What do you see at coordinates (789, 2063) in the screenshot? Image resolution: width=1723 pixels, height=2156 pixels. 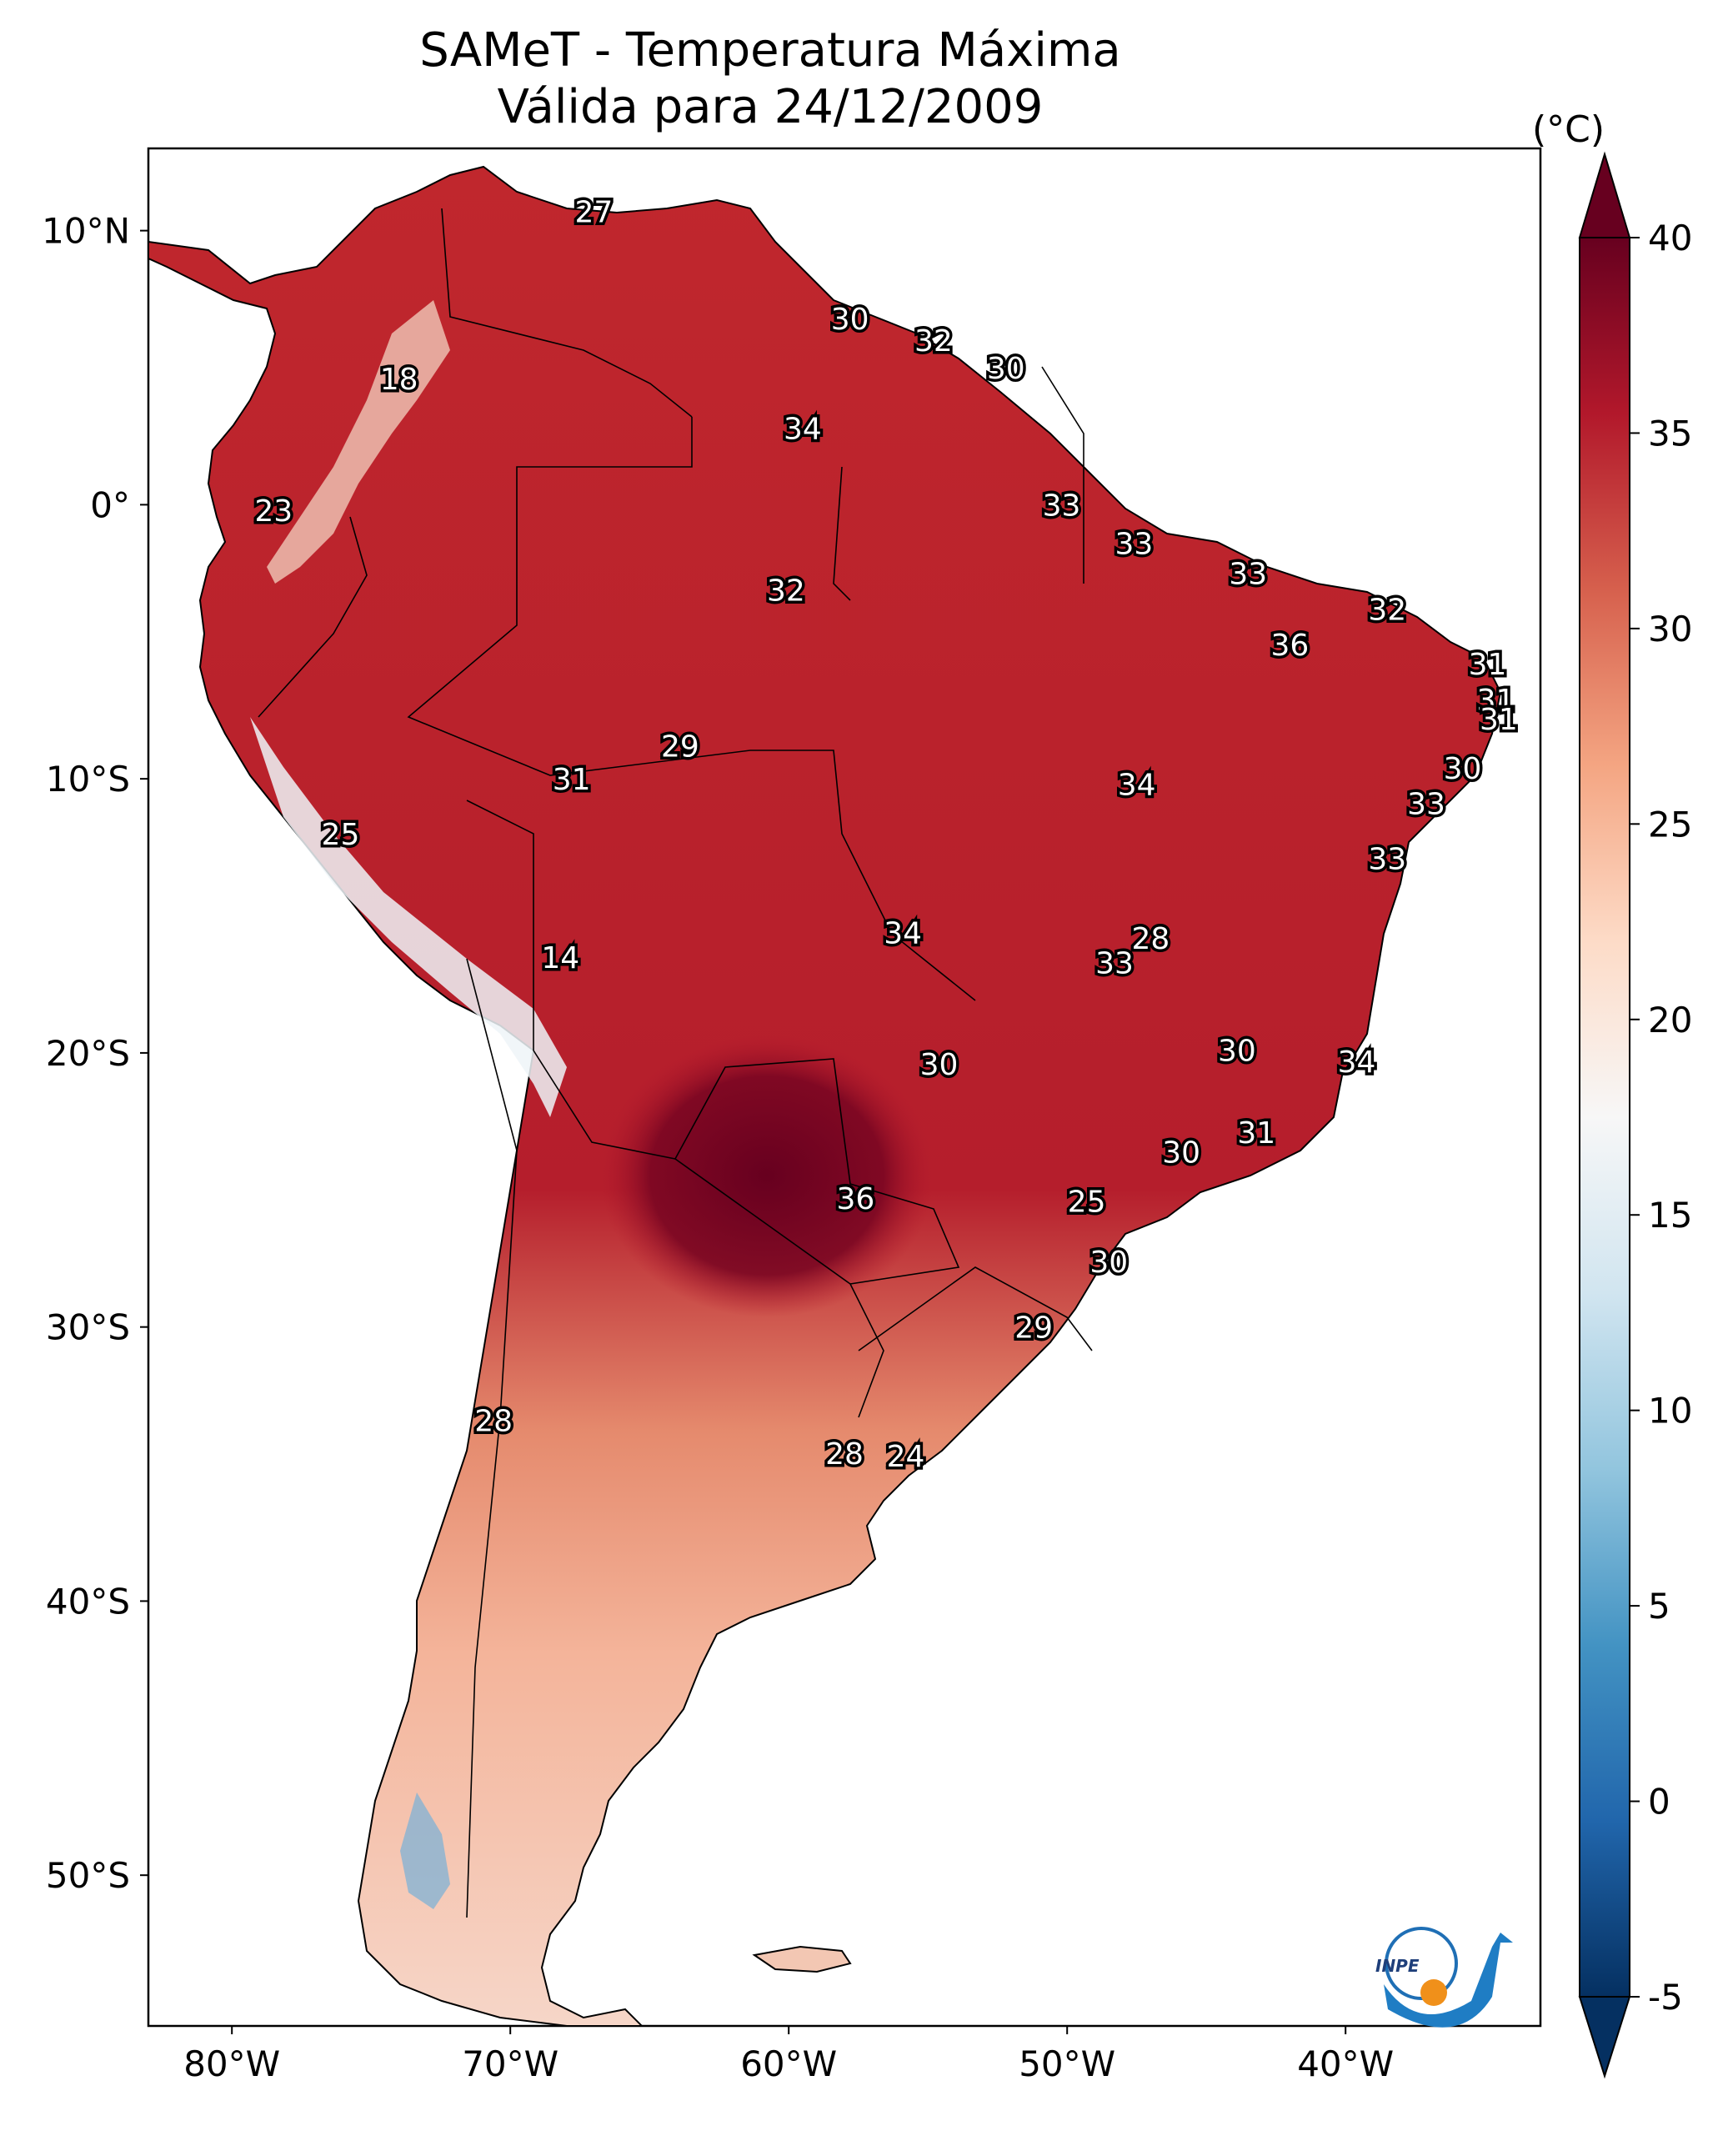 I see `lon-tick-label: 60°W` at bounding box center [789, 2063].